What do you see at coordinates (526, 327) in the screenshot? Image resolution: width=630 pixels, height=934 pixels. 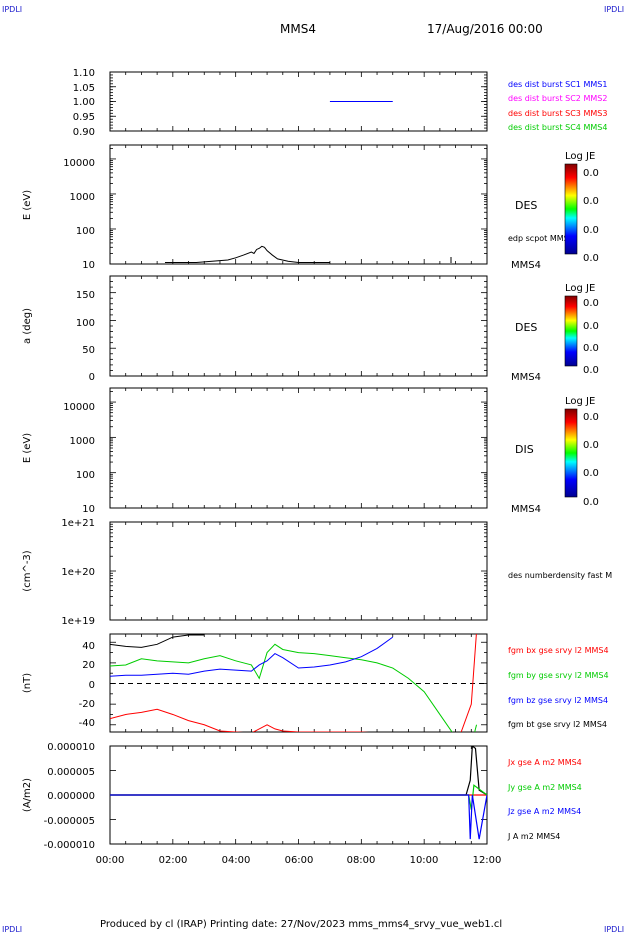 I see `p3-instrument-label: DES` at bounding box center [526, 327].